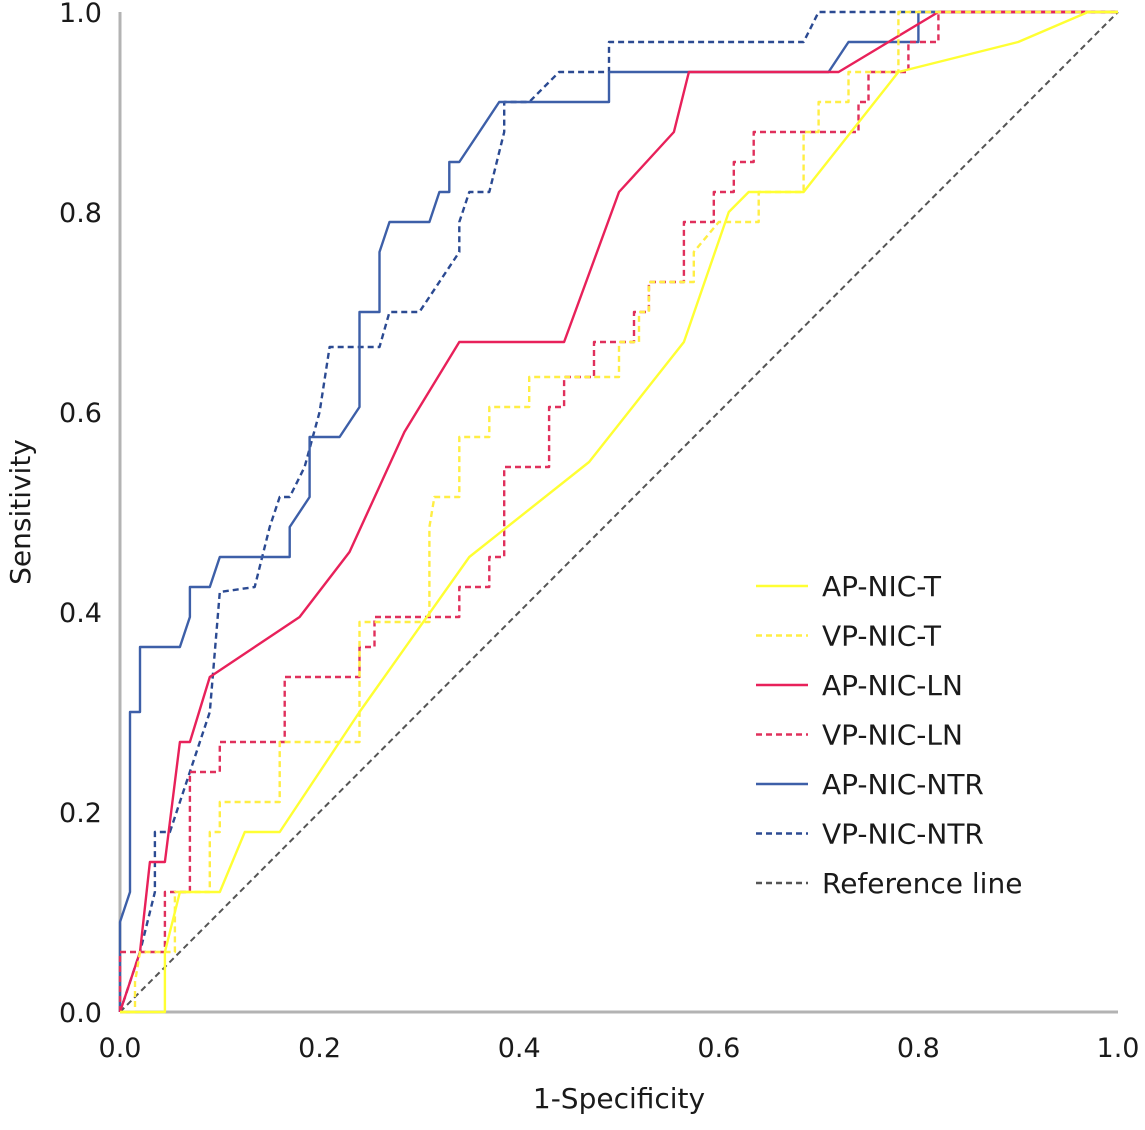  I want to click on x-axis-title: 1-Specificity, so click(619, 1098).